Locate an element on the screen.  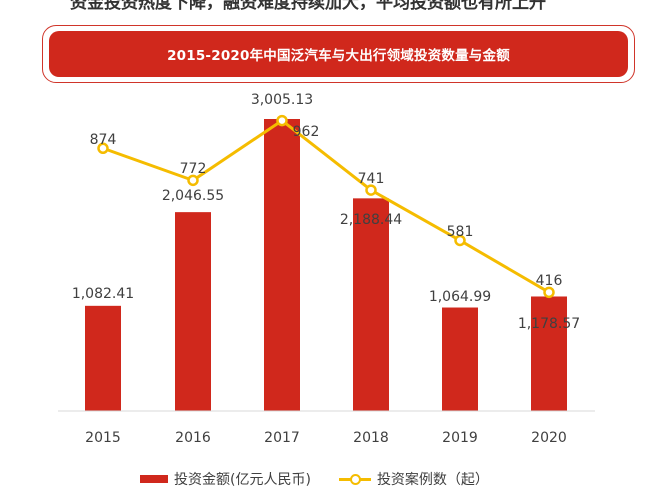
bar-value-label: 2,046.55 is located at coordinates (193, 196).